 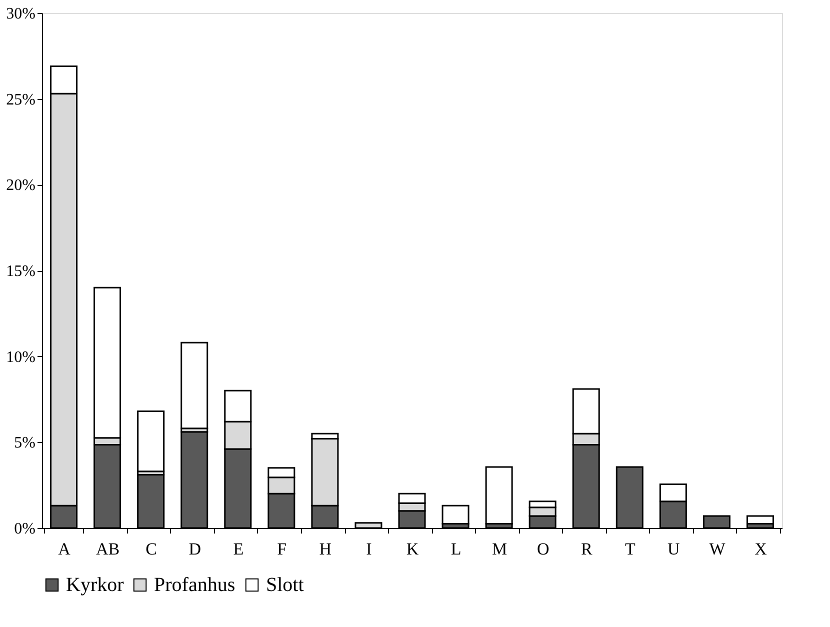 I want to click on x-tick-label: D, so click(x=194, y=549).